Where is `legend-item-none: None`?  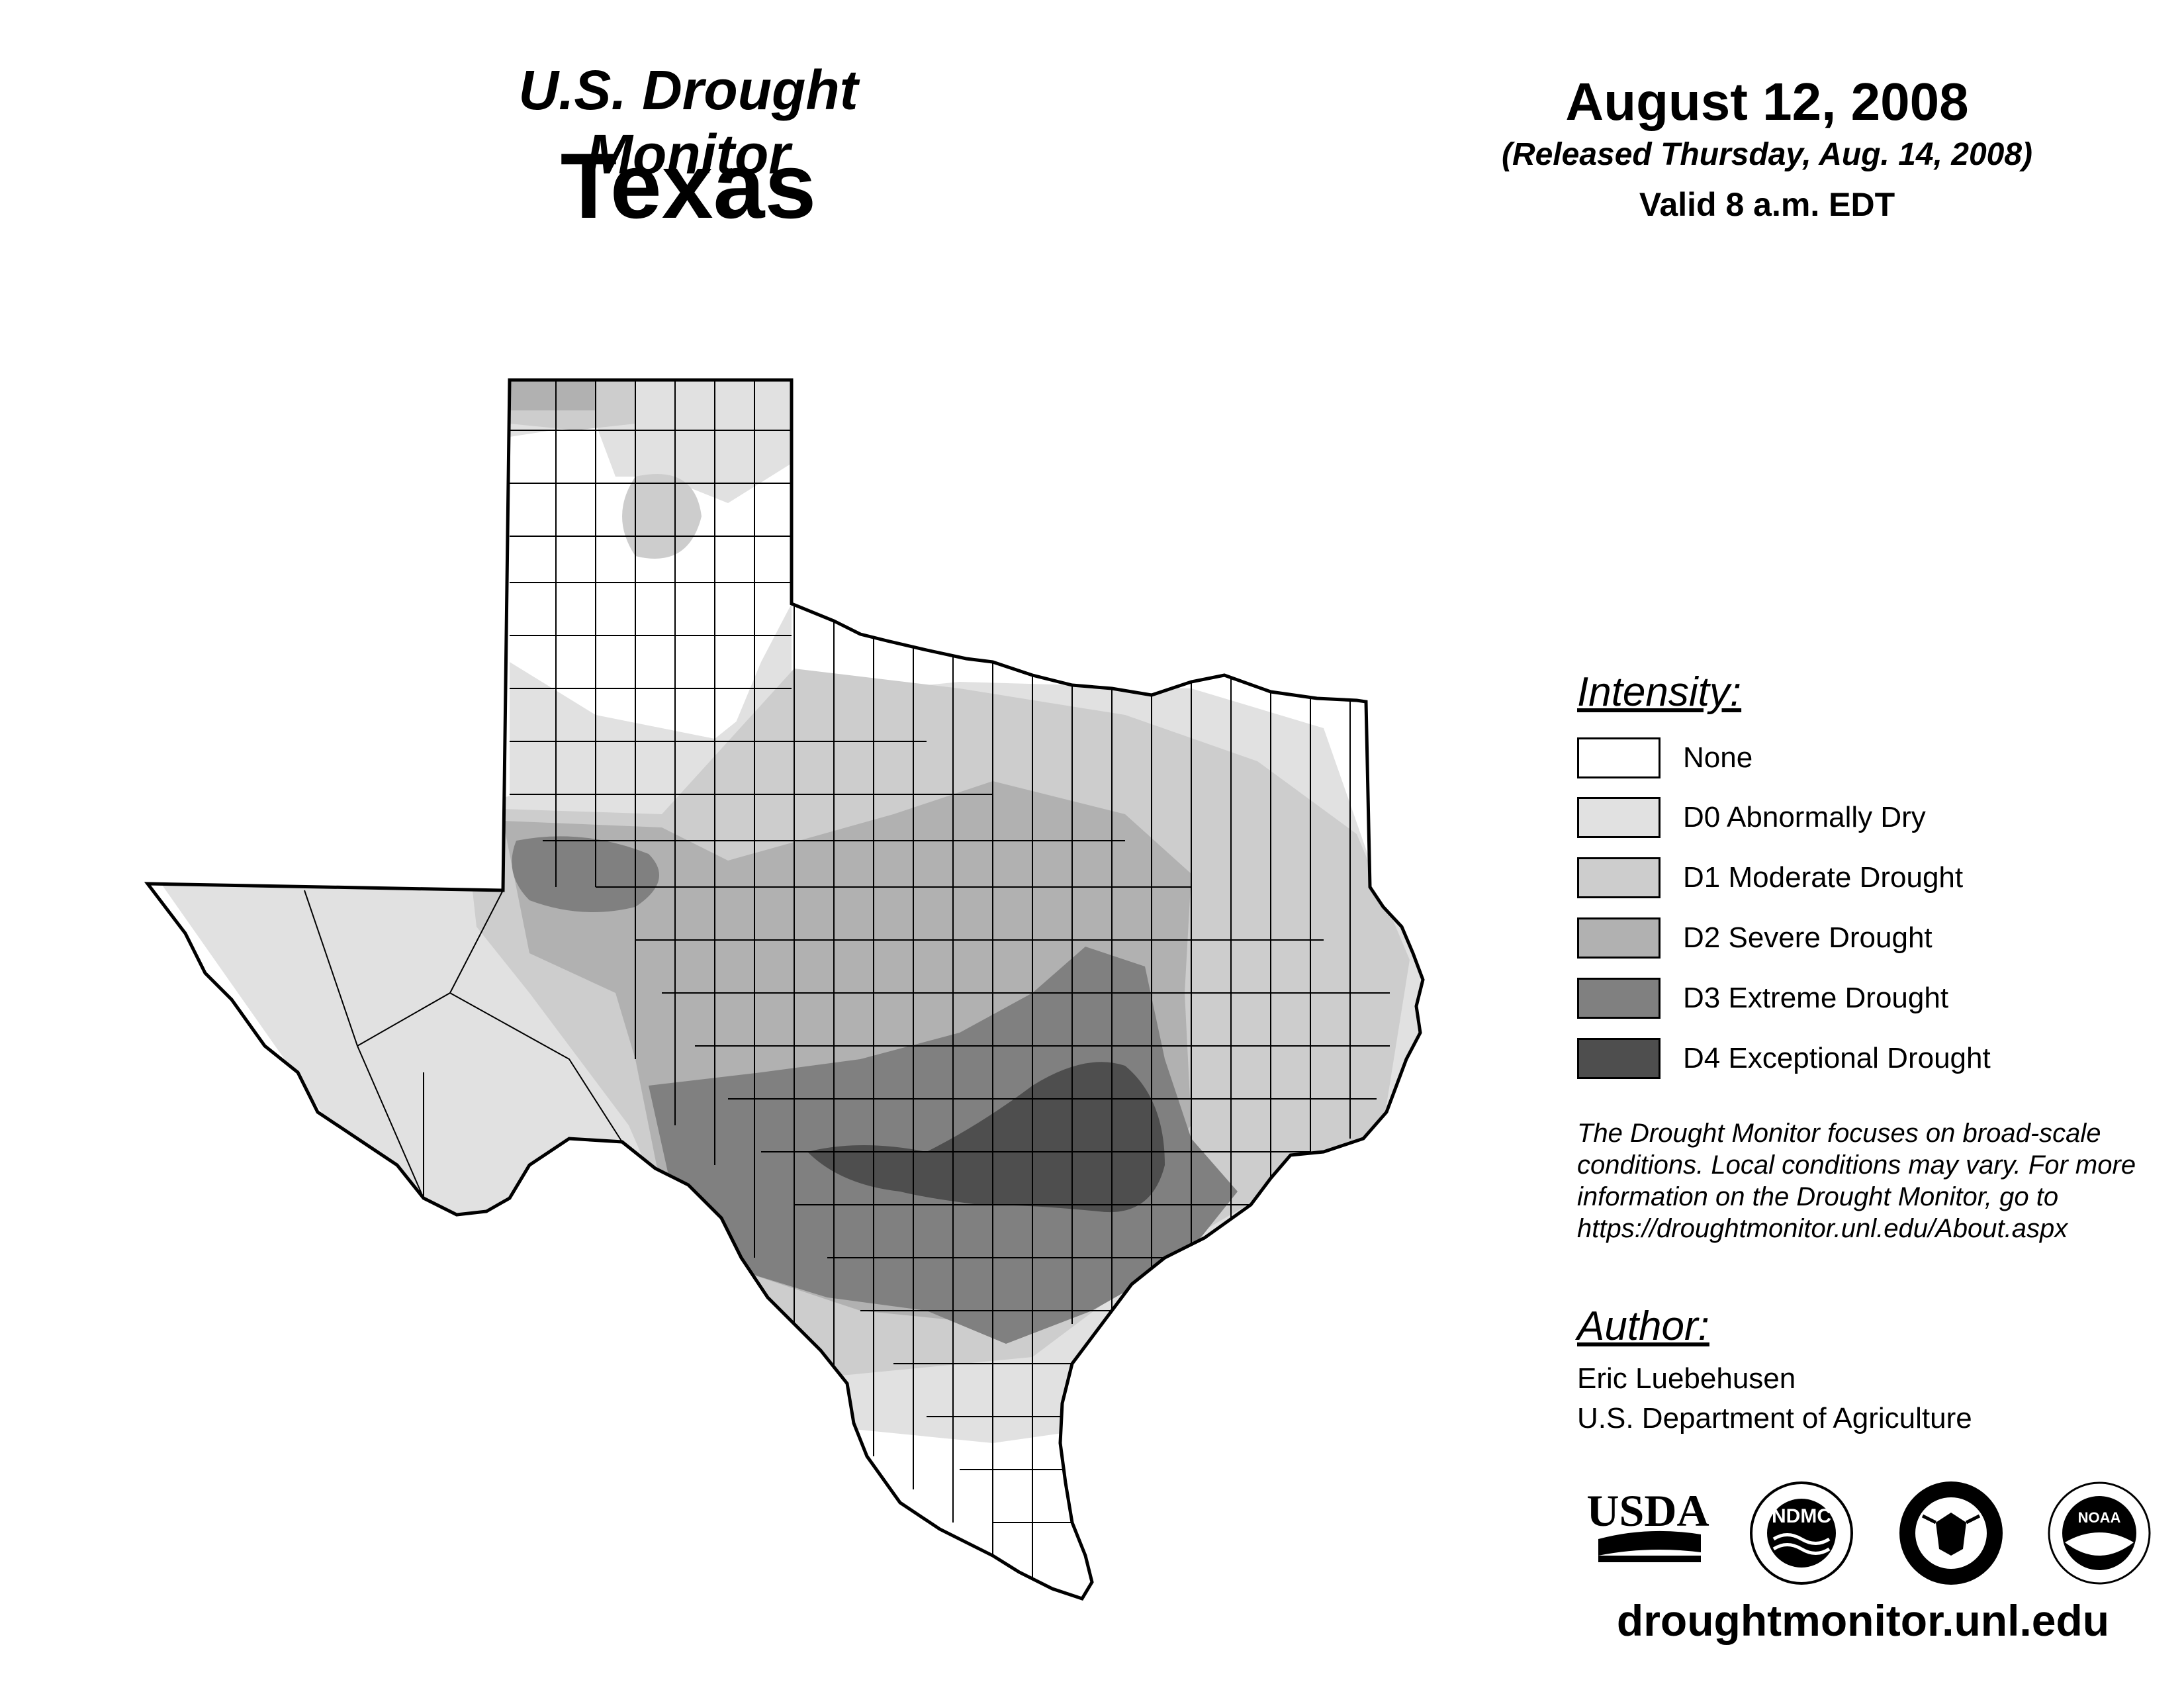 legend-item-none: None is located at coordinates (1858, 758).